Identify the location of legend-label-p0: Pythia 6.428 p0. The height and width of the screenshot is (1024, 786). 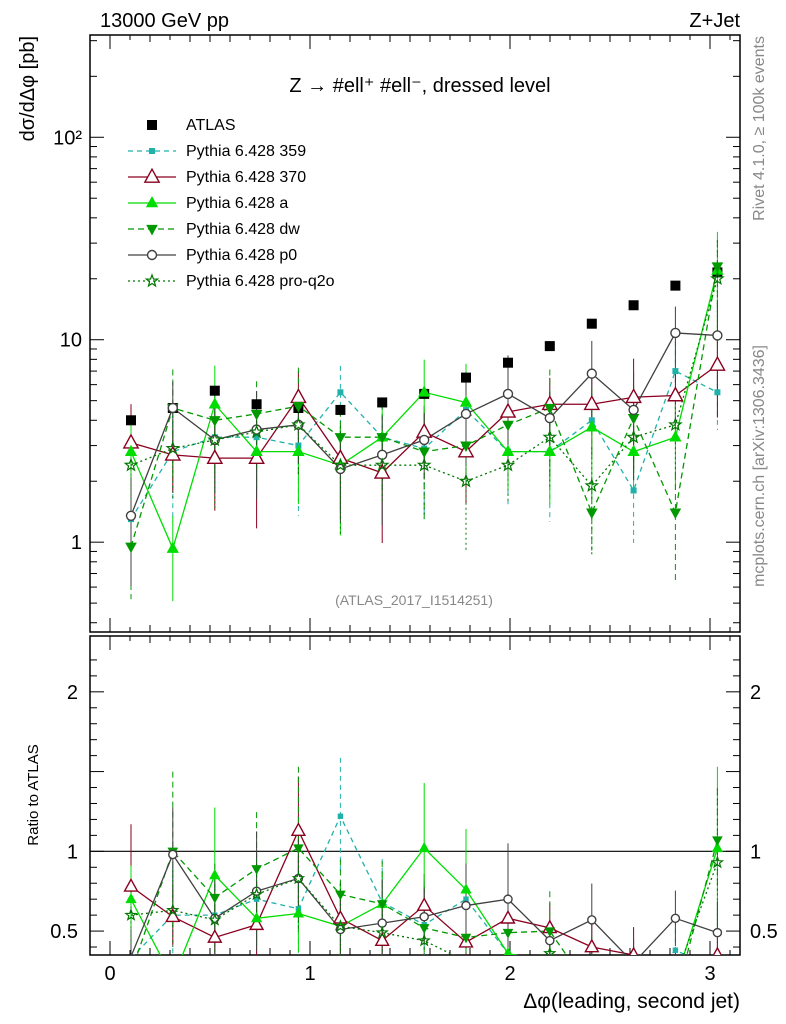
(241, 255).